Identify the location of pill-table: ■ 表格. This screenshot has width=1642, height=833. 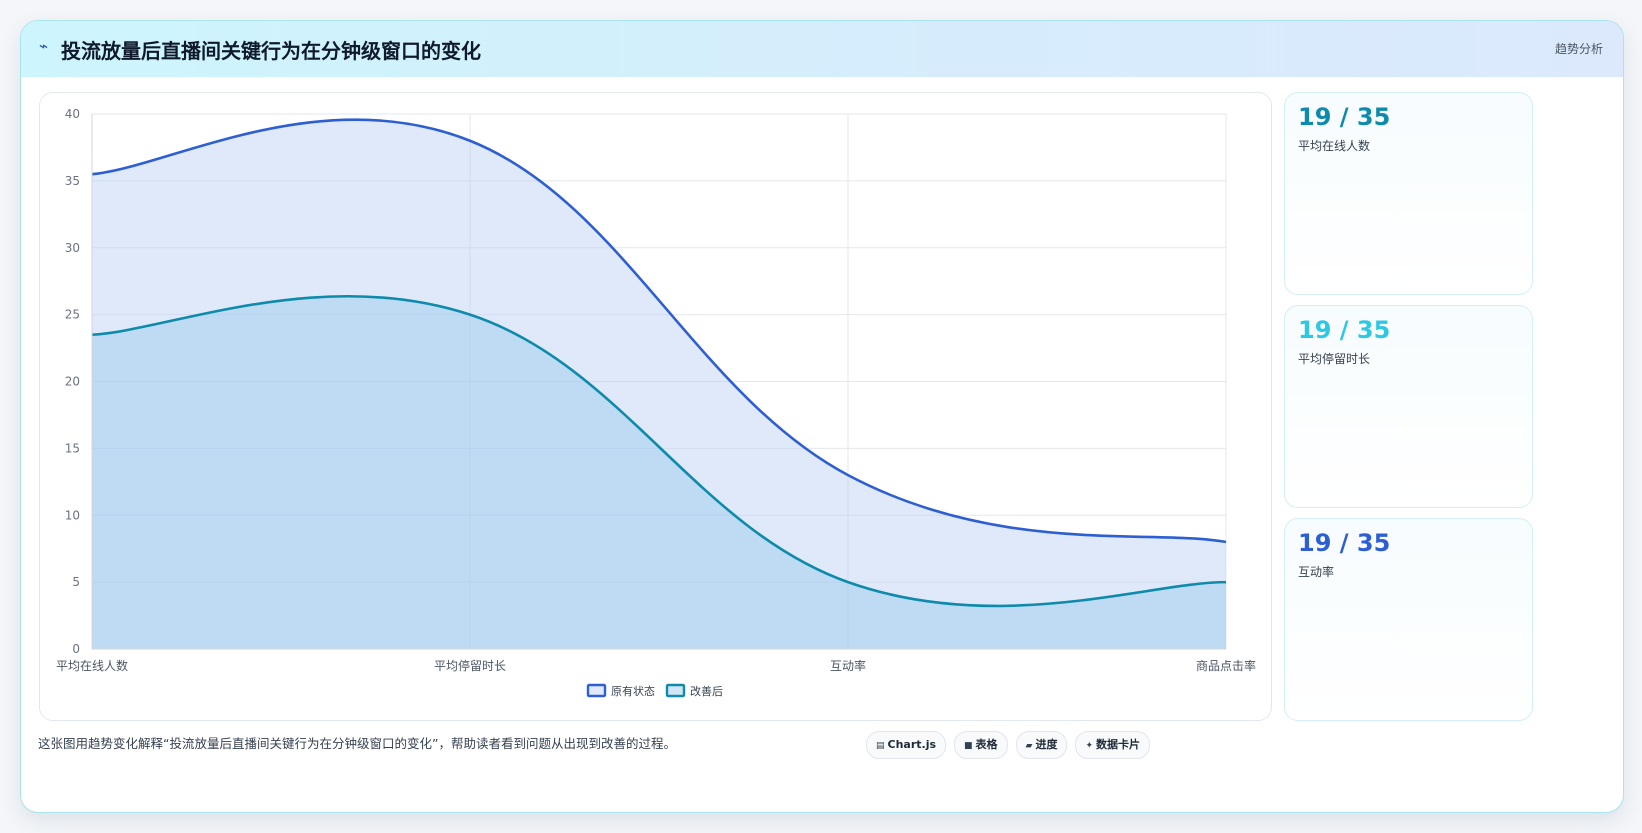
(981, 745).